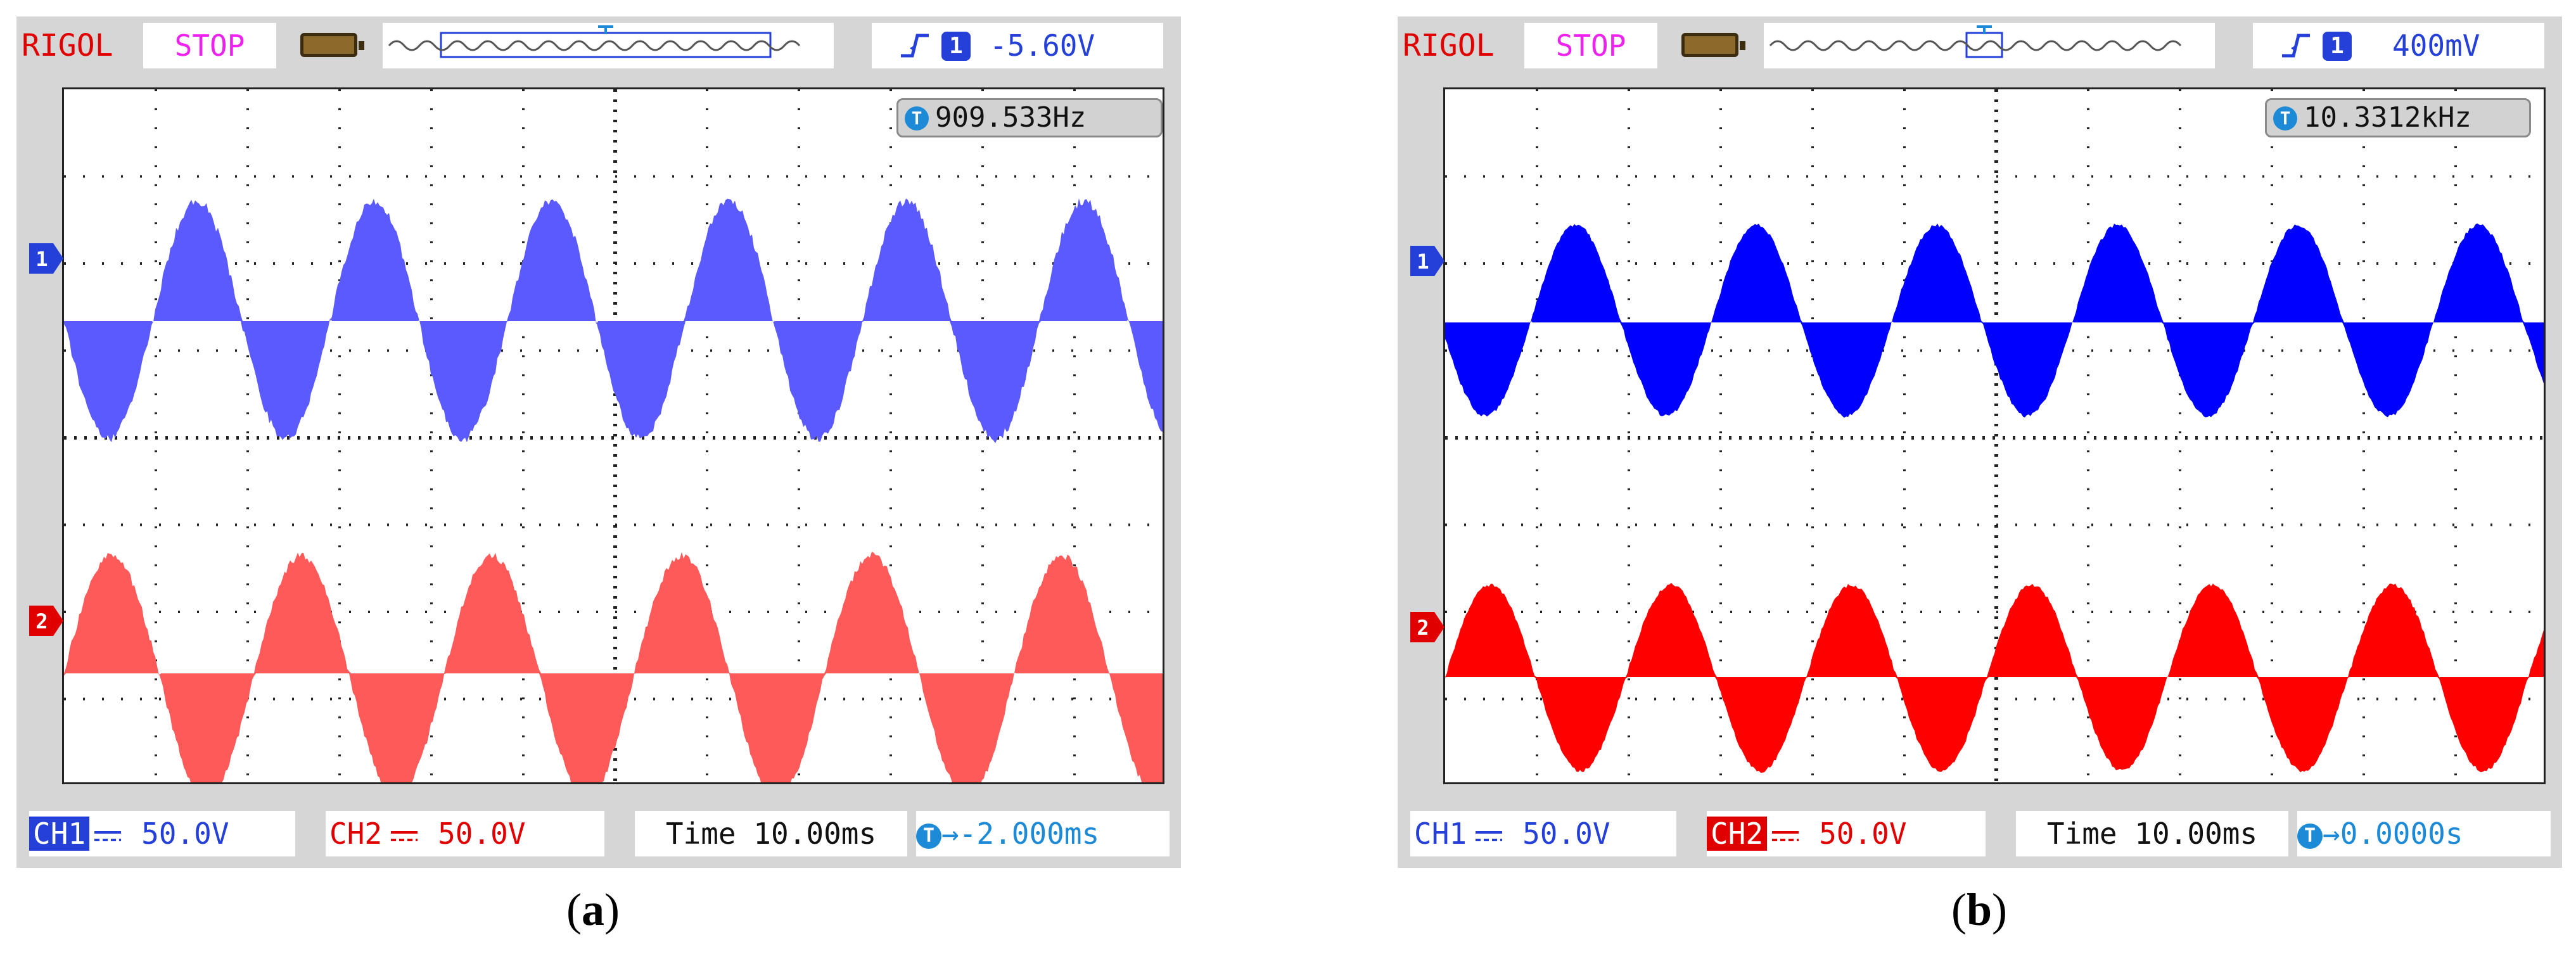  Describe the element at coordinates (1072, 45) in the screenshot. I see `trigger-level-value: -5.60V` at that location.